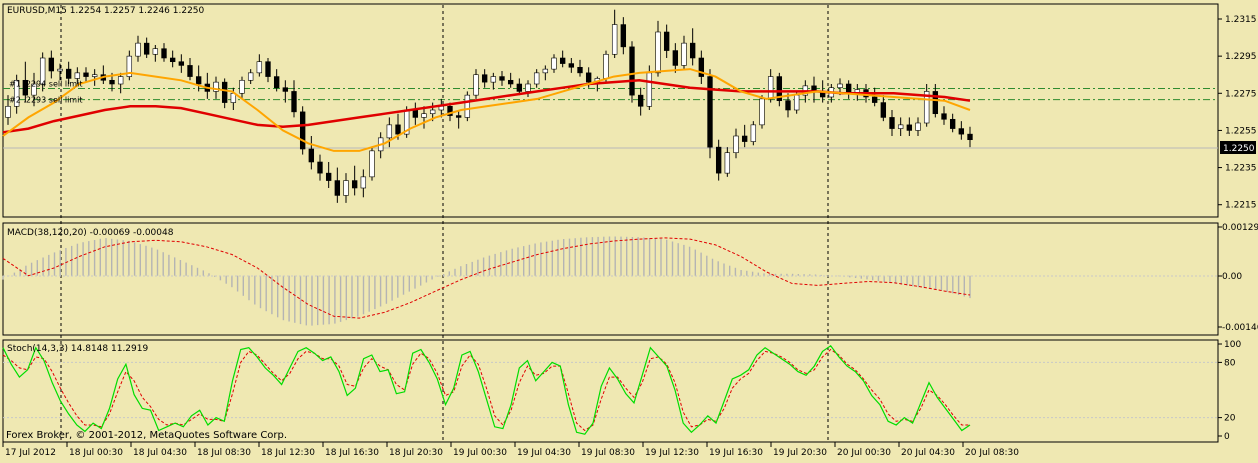  I want to click on current-price-label: 1.2250, so click(1239, 149).